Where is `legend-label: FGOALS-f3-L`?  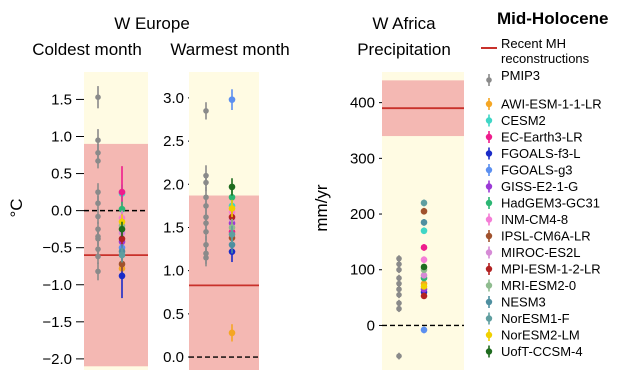
legend-label: FGOALS-f3-L is located at coordinates (540, 153).